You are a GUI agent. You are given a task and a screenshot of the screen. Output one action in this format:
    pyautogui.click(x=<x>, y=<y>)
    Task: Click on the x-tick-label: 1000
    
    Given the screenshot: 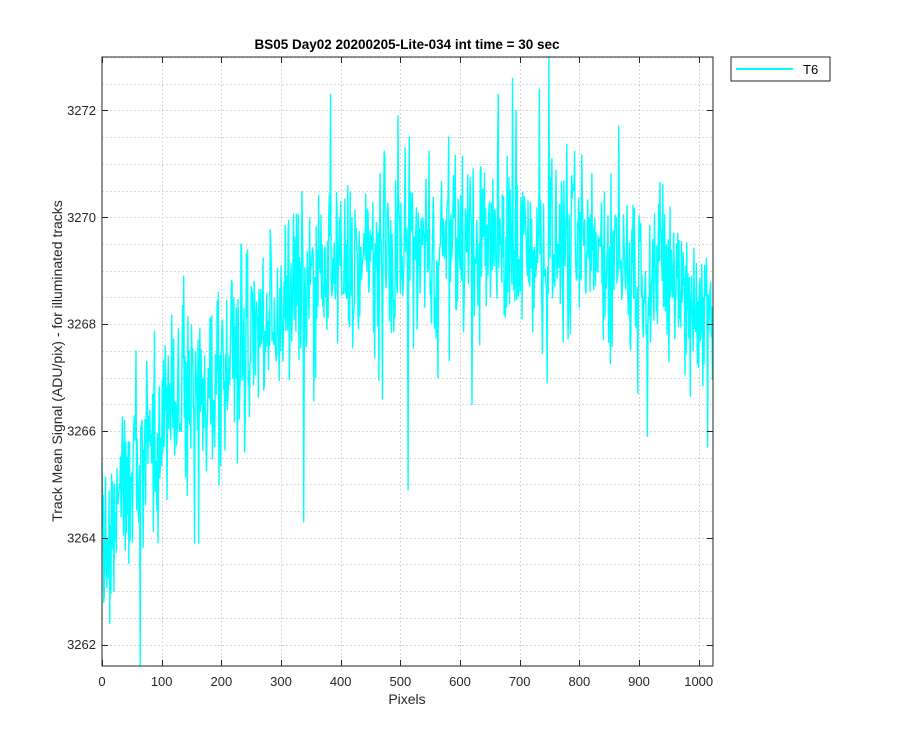 What is the action you would take?
    pyautogui.click(x=698, y=681)
    